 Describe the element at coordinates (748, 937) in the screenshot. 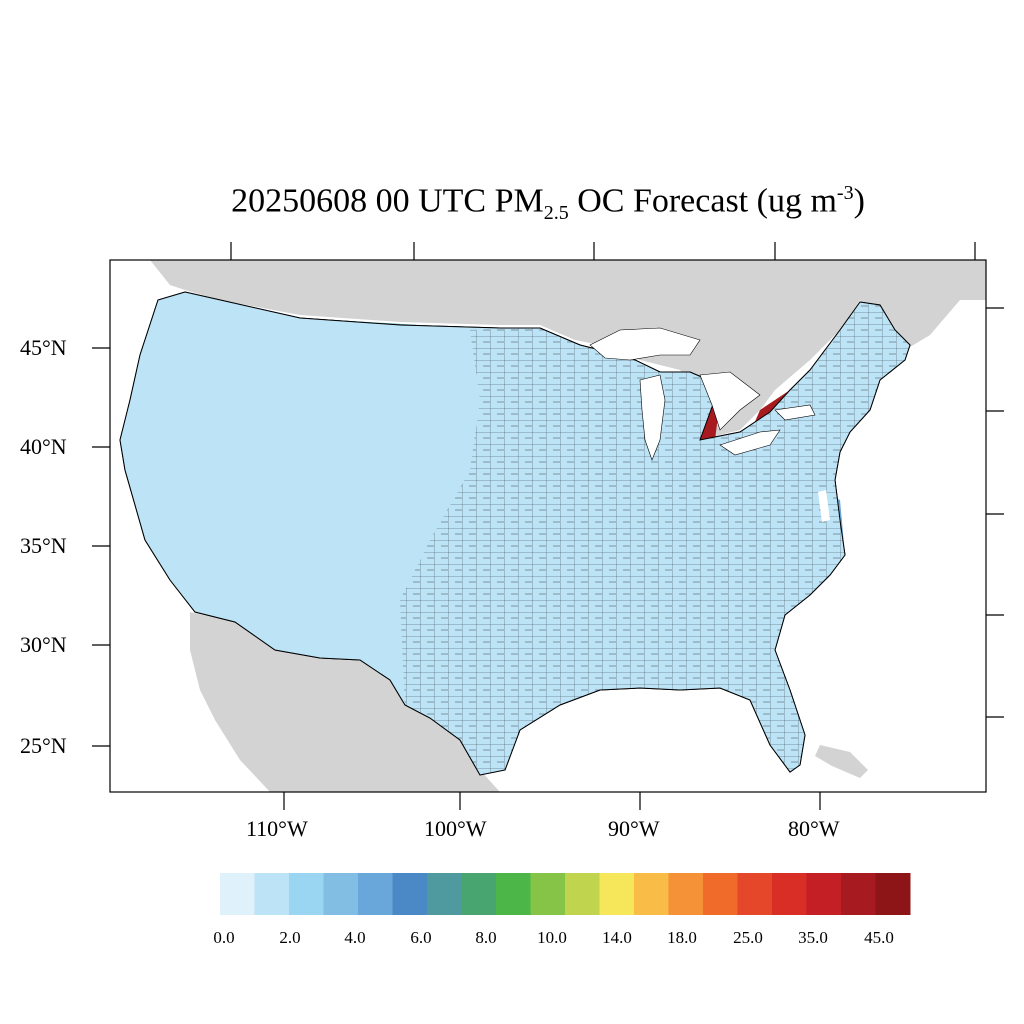

I see `colorbar-label: 25.0` at that location.